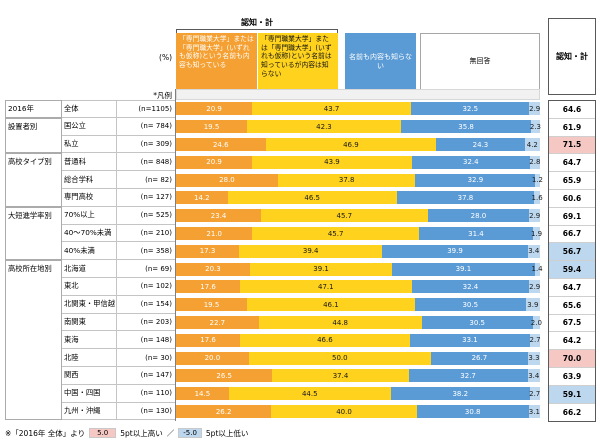 The width and height of the screenshot is (600, 443). Describe the element at coordinates (146, 109) in the screenshot. I see `row-sample-size: (n=1105)` at that location.